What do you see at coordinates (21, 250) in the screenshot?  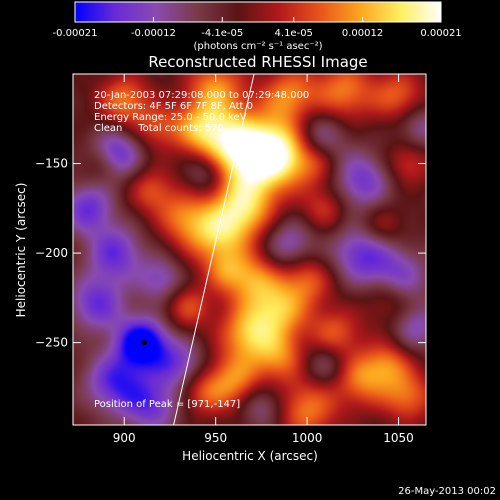 I see `y-axis-label: Heliocentric Y (arcsec)` at bounding box center [21, 250].